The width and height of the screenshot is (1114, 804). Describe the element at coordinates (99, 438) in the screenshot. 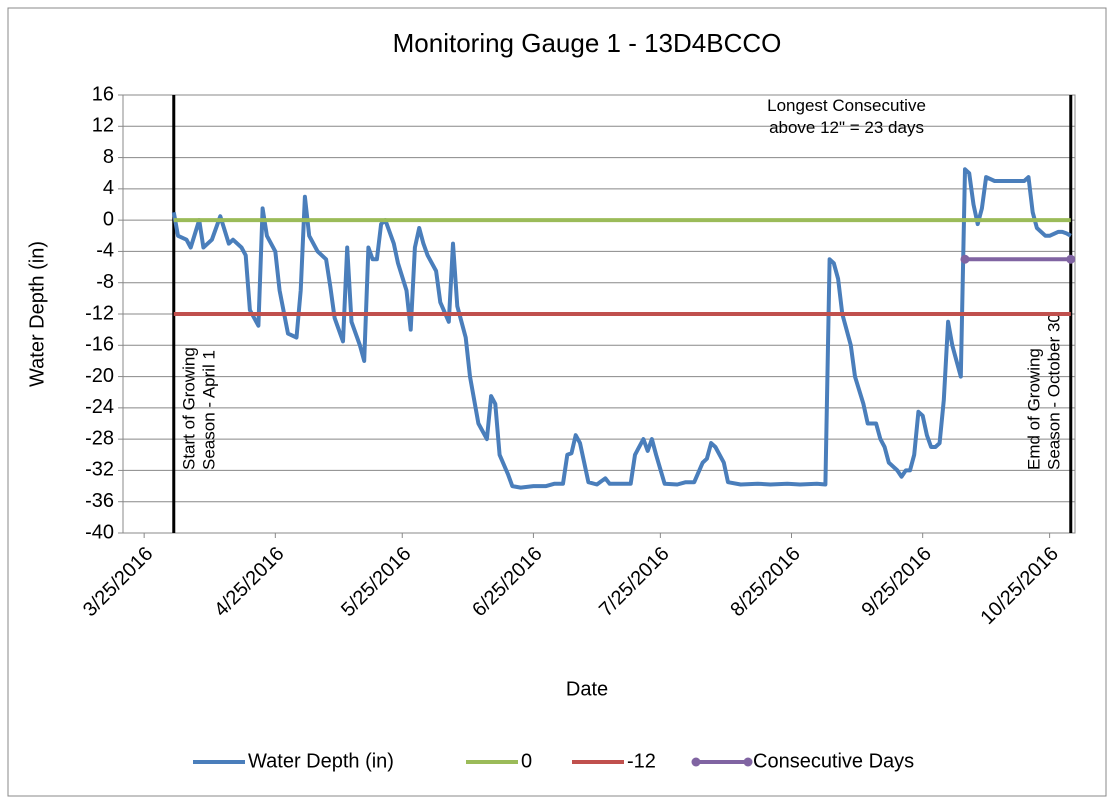

I see `y-tick-label: -28` at that location.